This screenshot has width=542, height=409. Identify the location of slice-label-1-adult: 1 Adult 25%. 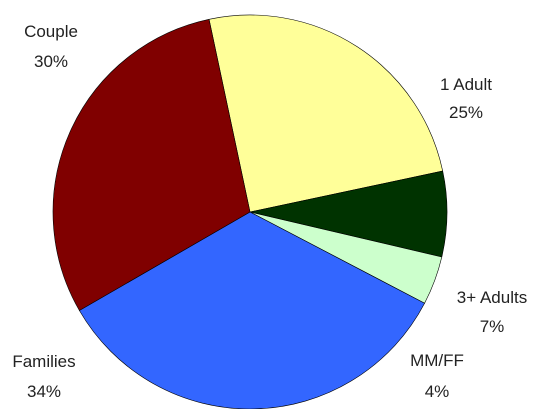
(466, 98).